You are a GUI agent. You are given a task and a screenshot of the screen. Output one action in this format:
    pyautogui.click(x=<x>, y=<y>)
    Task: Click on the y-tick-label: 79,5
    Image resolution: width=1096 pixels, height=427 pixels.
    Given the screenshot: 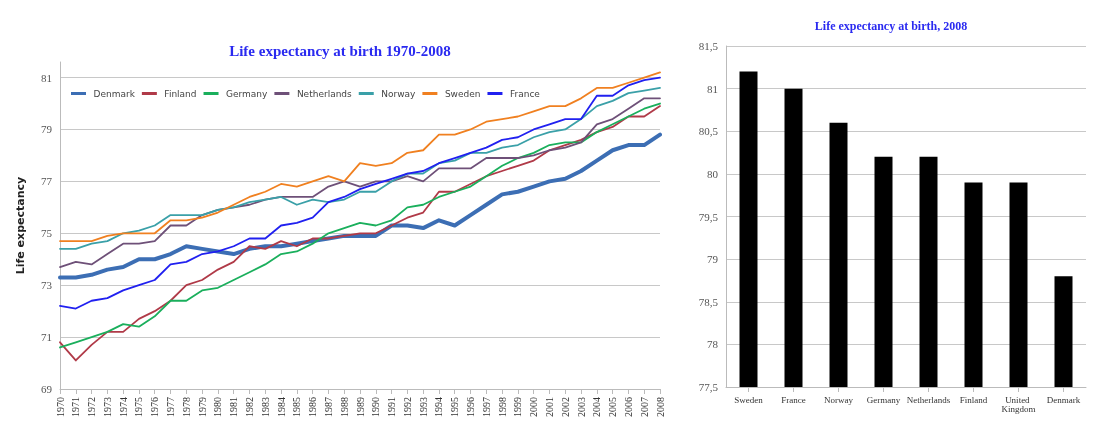 What is the action you would take?
    pyautogui.click(x=708, y=216)
    